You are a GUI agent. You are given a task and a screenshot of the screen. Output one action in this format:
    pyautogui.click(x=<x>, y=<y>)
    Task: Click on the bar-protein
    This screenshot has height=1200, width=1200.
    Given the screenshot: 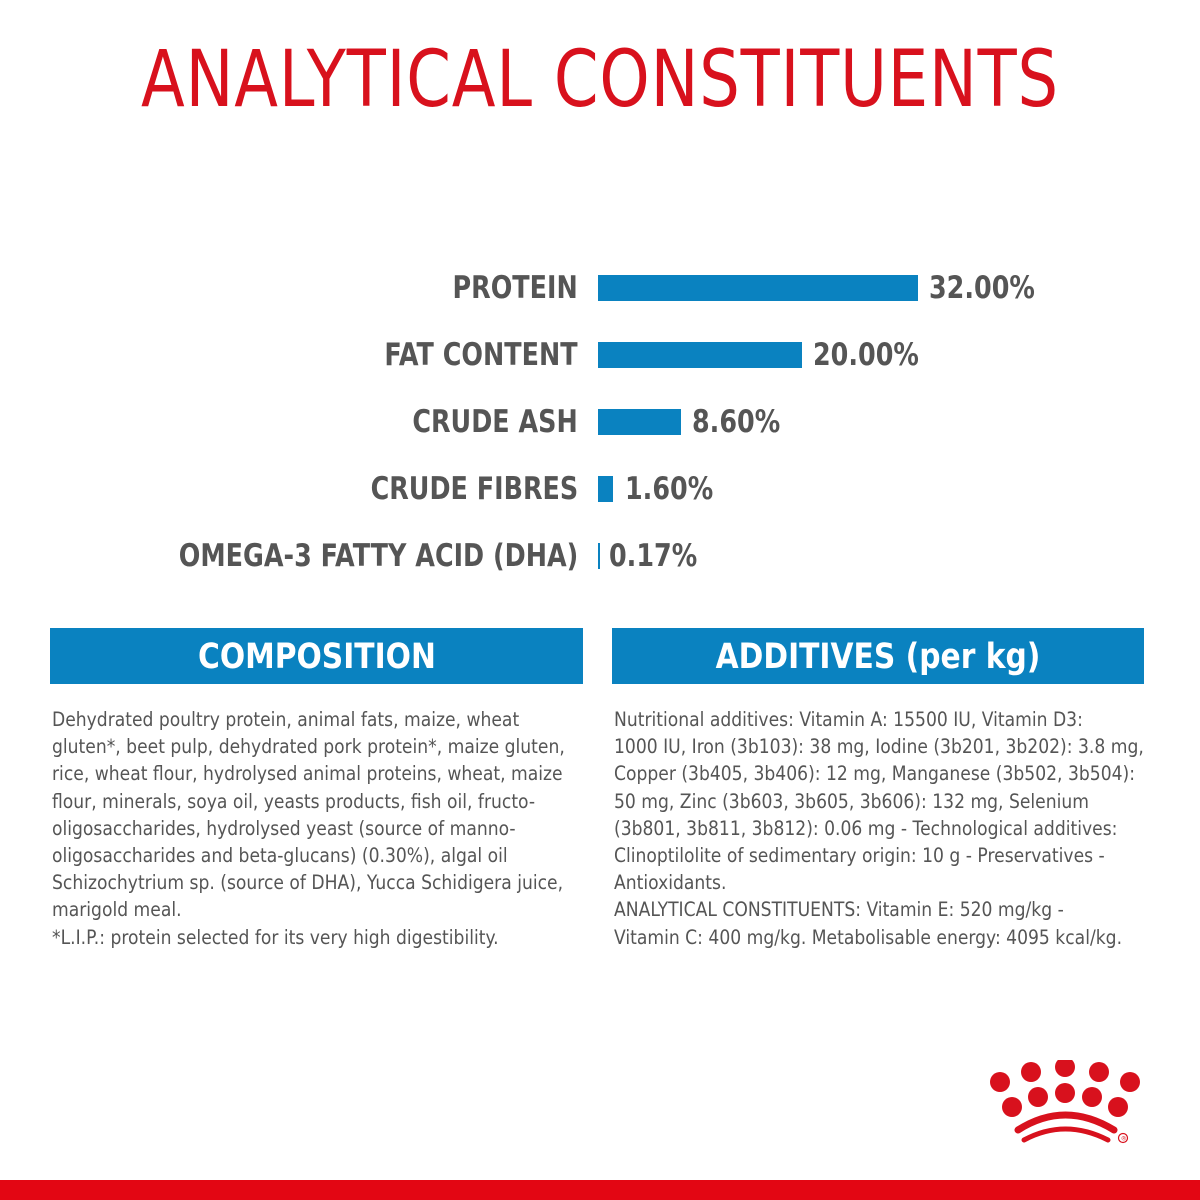 What is the action you would take?
    pyautogui.click(x=758, y=288)
    